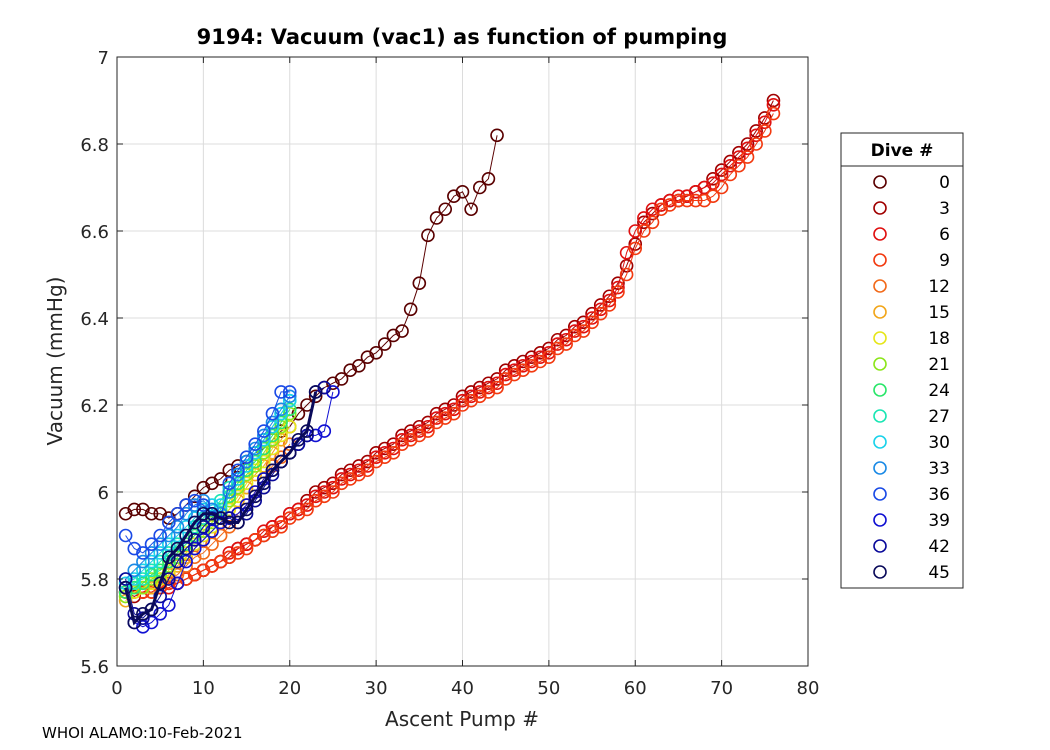 The width and height of the screenshot is (1050, 750). Describe the element at coordinates (635, 688) in the screenshot. I see `x-tick-label: 60` at that location.